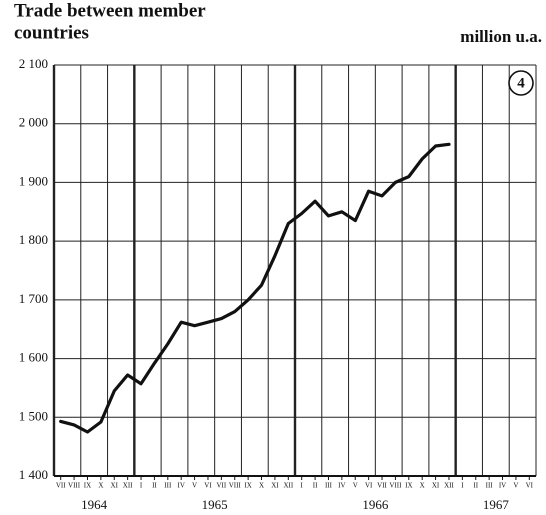 Image resolution: width=546 pixels, height=515 pixels. What do you see at coordinates (33, 298) in the screenshot?
I see `y-tick-label: 1 700` at bounding box center [33, 298].